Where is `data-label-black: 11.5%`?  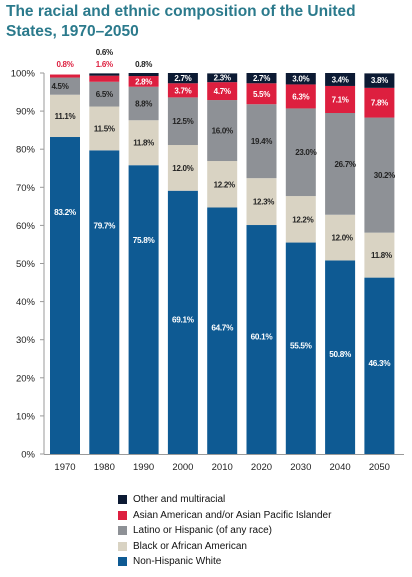
data-label-black: 11.5% is located at coordinates (104, 128).